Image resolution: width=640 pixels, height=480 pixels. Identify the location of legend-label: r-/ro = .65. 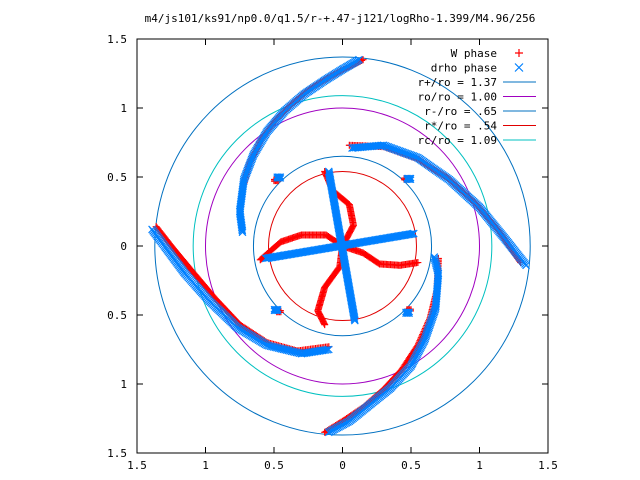
(460, 111).